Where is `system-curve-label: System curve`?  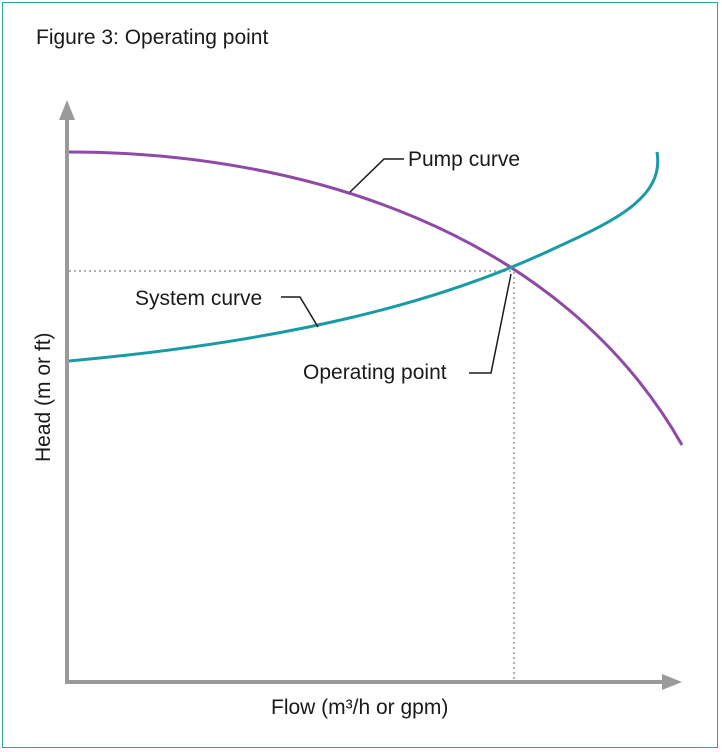 system-curve-label: System curve is located at coordinates (198, 298).